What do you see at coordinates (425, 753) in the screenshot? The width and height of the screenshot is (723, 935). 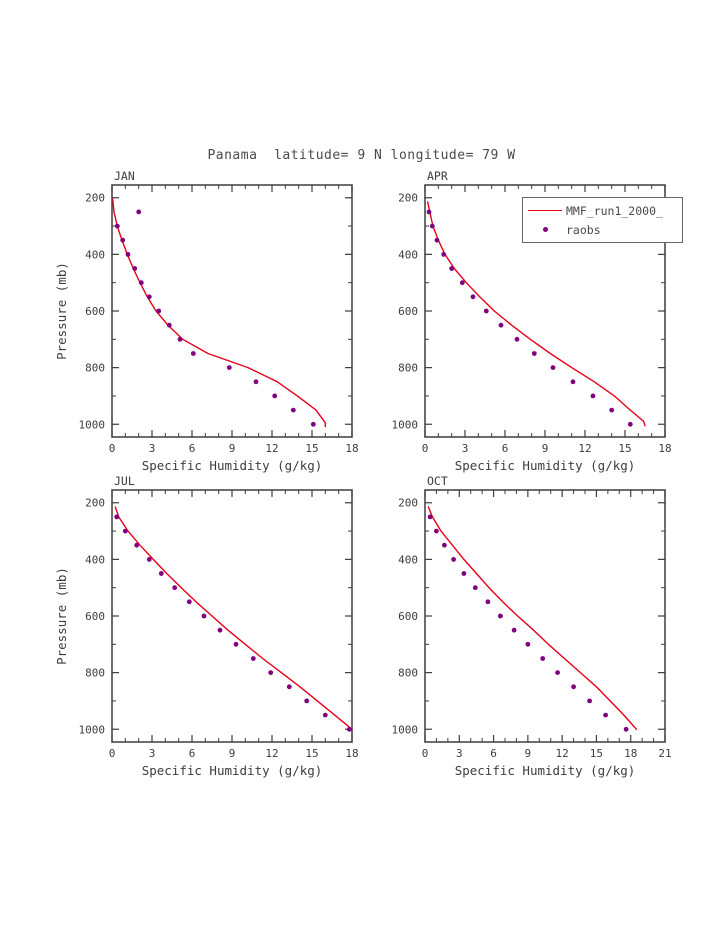 I see `x-tick-label: 0` at bounding box center [425, 753].